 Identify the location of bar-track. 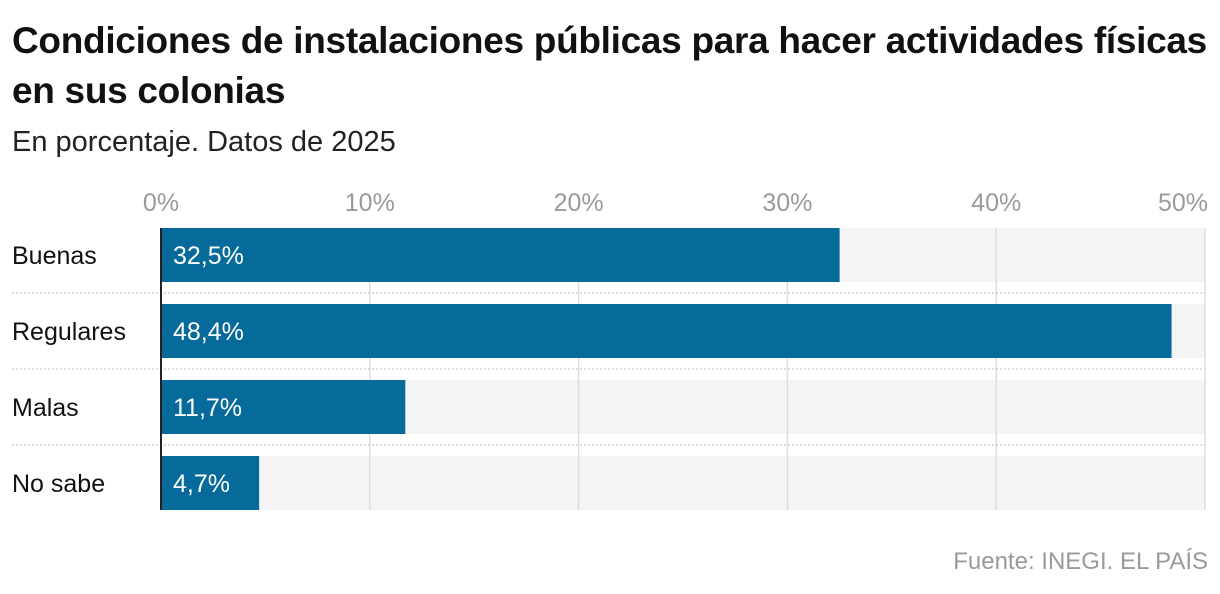
(683, 483).